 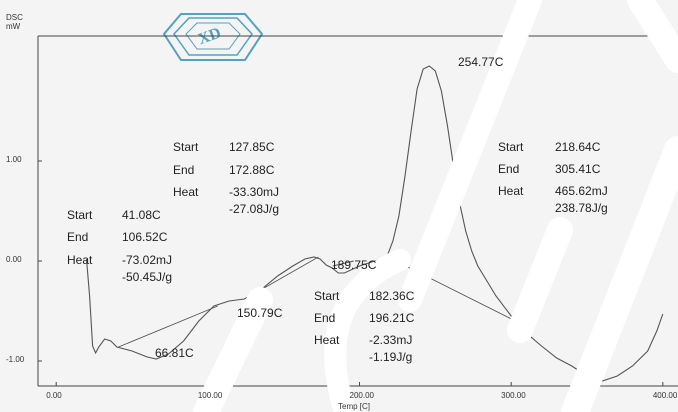 What do you see at coordinates (581, 191) in the screenshot?
I see `event-heat-value: 465.62mJ` at bounding box center [581, 191].